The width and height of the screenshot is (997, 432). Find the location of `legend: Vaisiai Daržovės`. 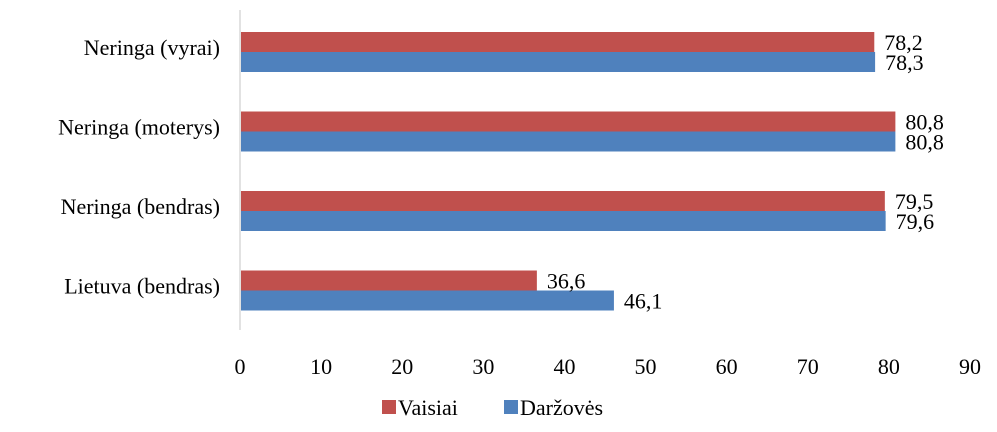

legend: Vaisiai Daržovės is located at coordinates (492, 407).